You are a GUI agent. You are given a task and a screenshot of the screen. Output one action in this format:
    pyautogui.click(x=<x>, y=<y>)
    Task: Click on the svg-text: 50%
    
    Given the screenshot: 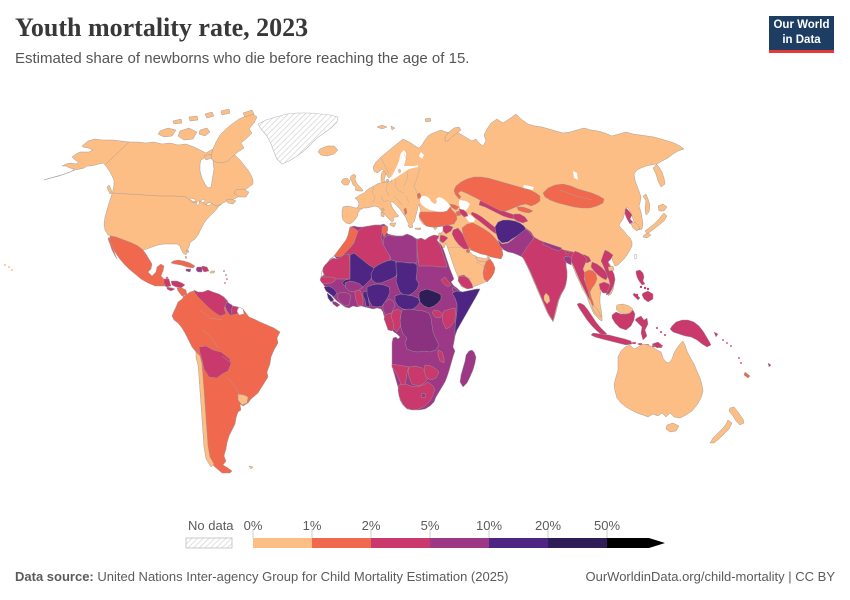 What is the action you would take?
    pyautogui.click(x=607, y=525)
    